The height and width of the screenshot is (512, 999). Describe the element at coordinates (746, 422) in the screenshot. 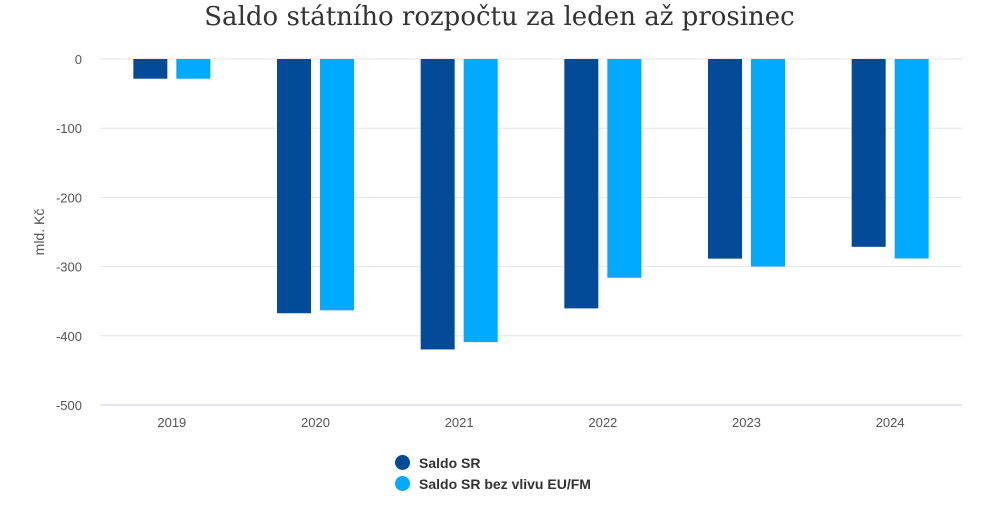

I see `x-tick-label: 2023` at that location.